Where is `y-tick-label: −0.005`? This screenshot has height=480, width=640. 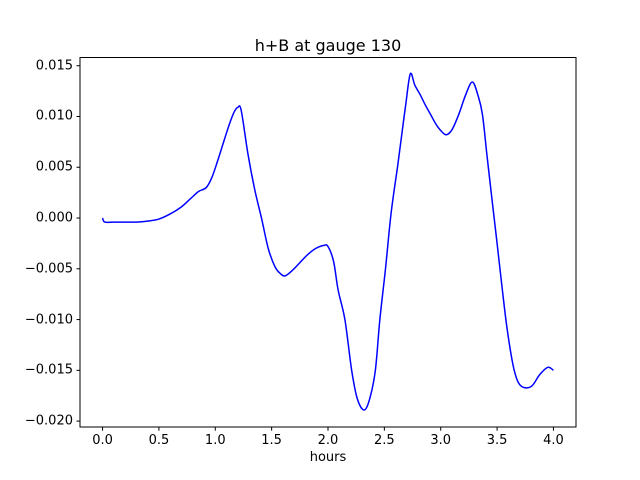
y-tick-label: −0.005 is located at coordinates (48, 269).